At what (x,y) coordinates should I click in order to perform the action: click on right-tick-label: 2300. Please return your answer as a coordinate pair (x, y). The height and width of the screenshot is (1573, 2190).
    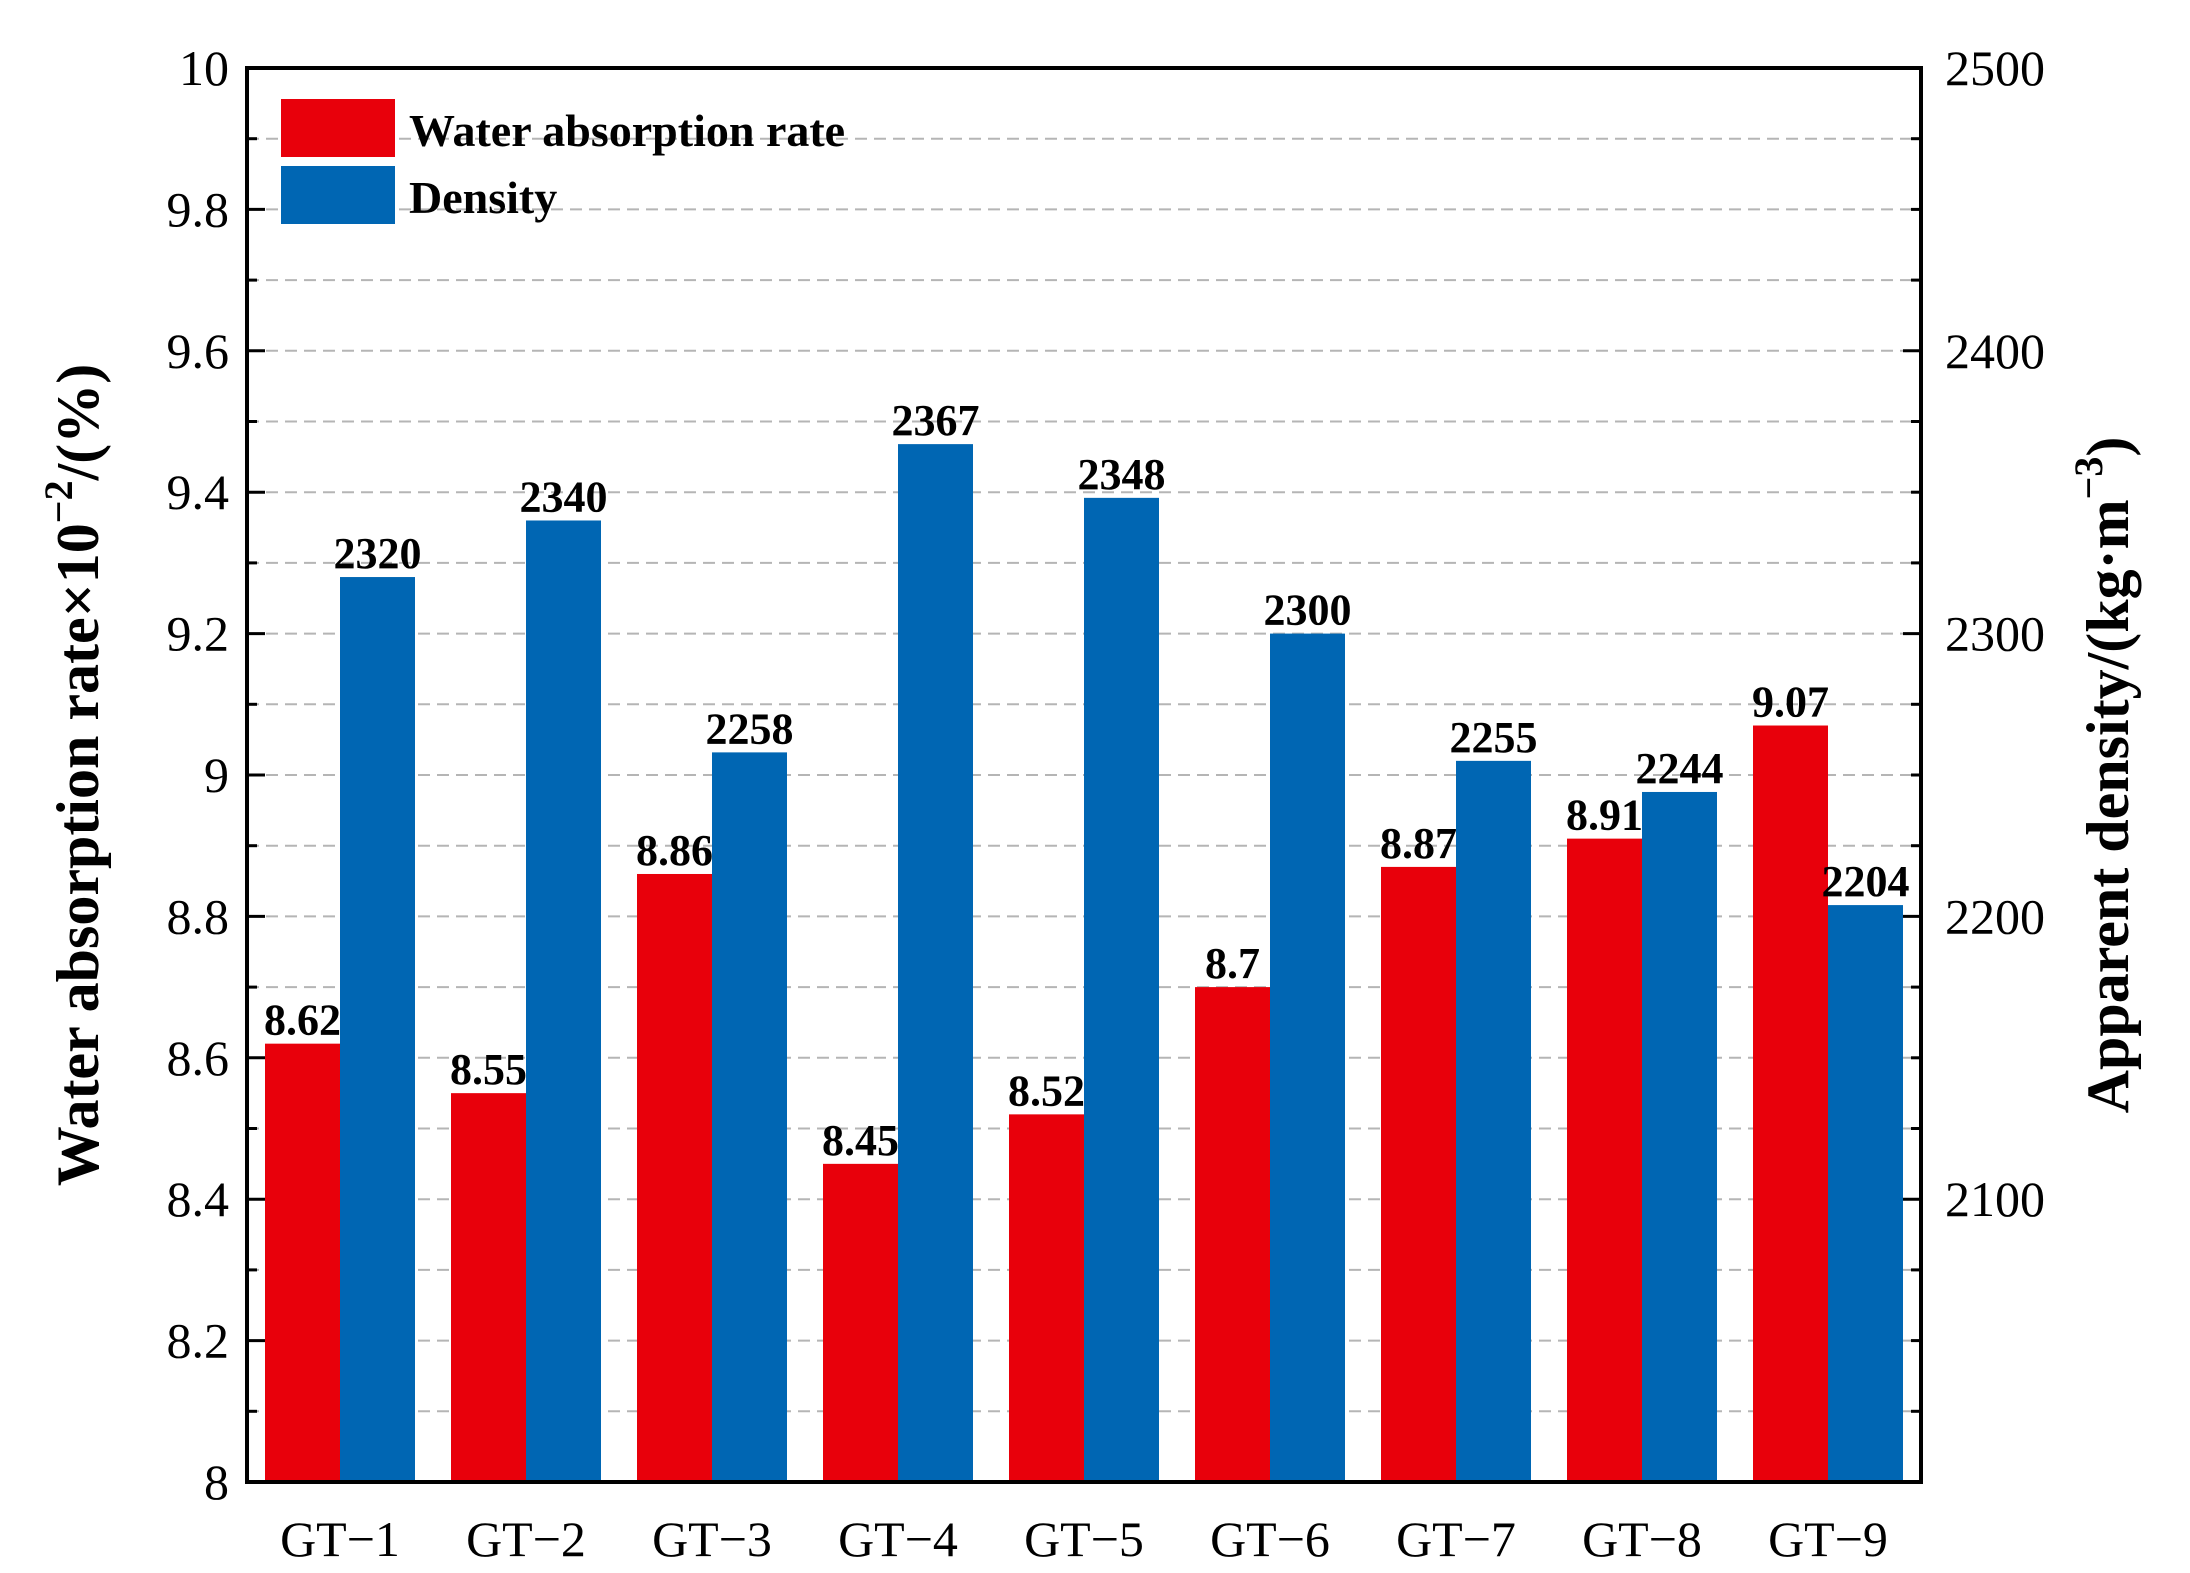
    Looking at the image, I should click on (1995, 634).